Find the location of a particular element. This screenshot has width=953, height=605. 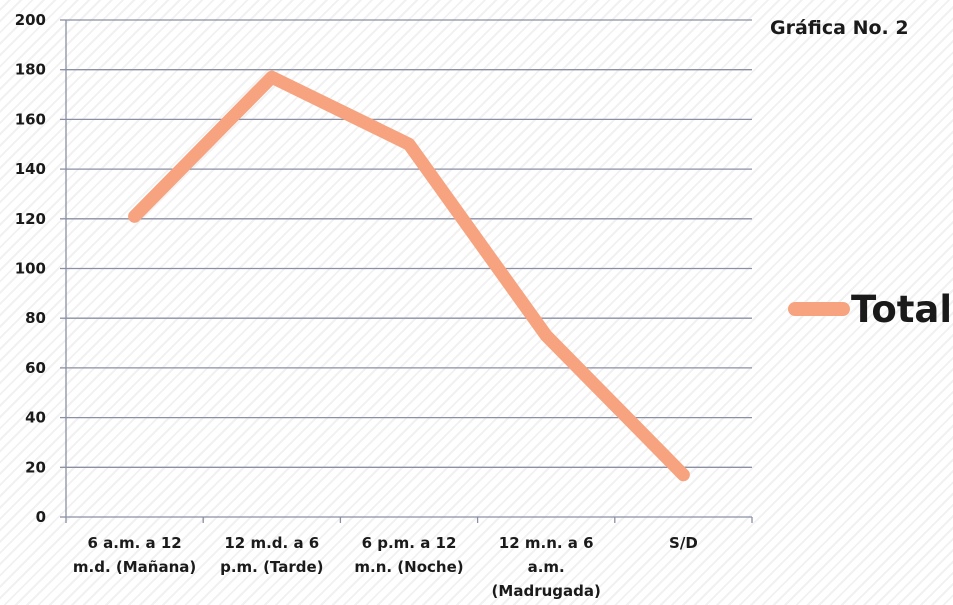

y-axis-ticks: 0 20 40 60 80 100 120 140 160 180 200 is located at coordinates (30, 268).